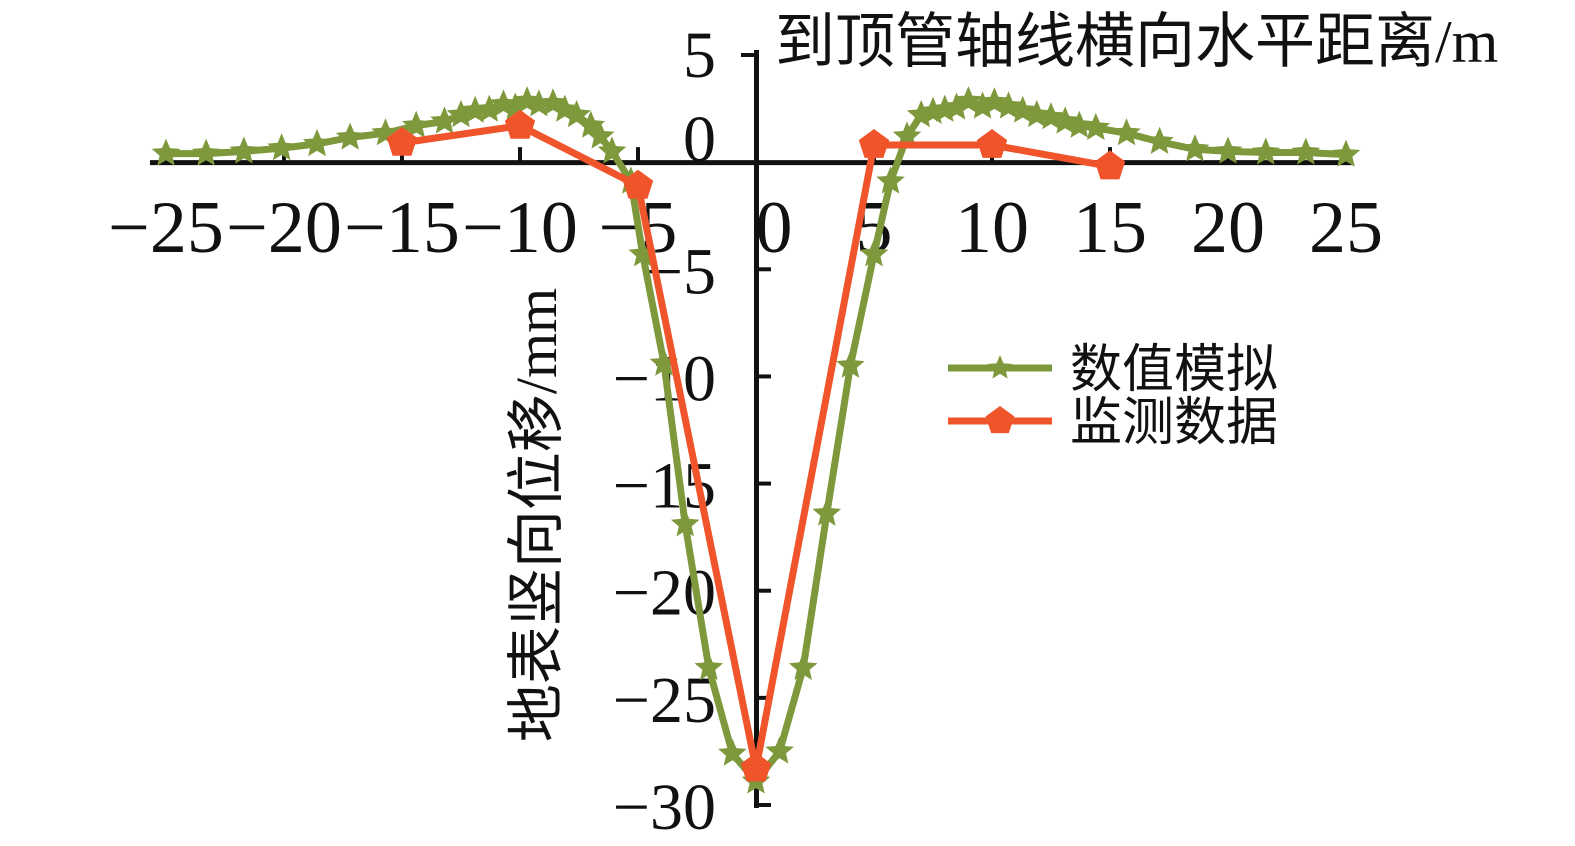 This screenshot has height=846, width=1575. I want to click on legend-monitoring-label: 监测数据, so click(1174, 423).